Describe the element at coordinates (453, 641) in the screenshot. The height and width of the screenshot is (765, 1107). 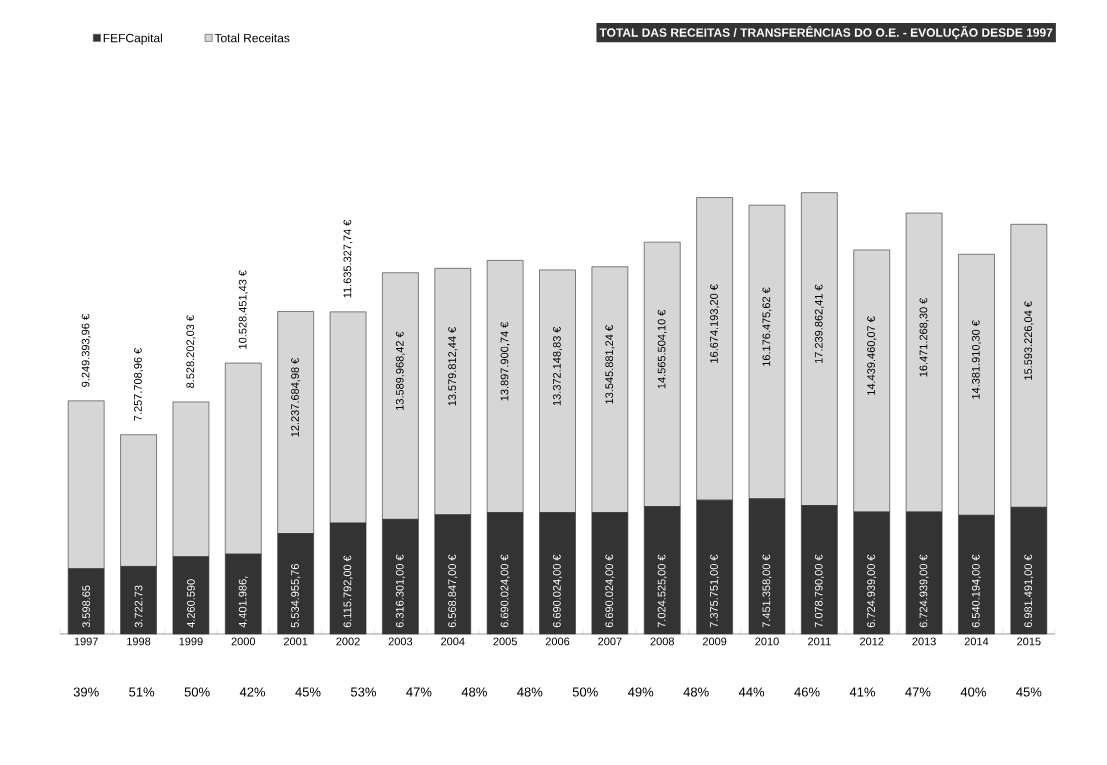
I see `x-tick-label: 2004` at that location.